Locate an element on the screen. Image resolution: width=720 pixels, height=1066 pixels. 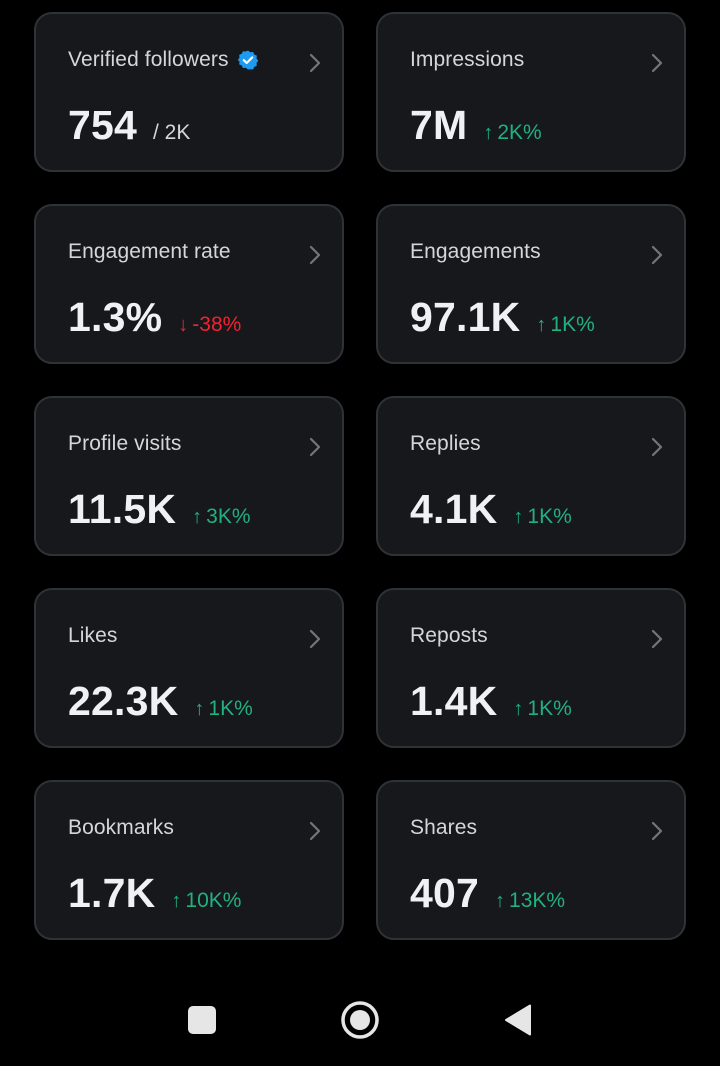
system-navigation-bar is located at coordinates (360, 1020).